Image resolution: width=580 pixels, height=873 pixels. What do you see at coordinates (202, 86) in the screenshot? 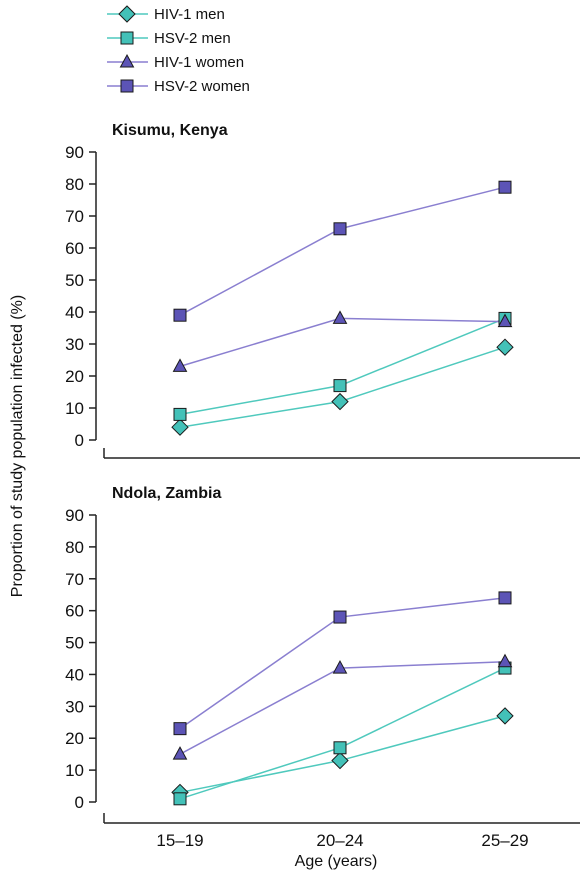
I see `legend-label-hsv-2-women: HSV-2 women` at bounding box center [202, 86].